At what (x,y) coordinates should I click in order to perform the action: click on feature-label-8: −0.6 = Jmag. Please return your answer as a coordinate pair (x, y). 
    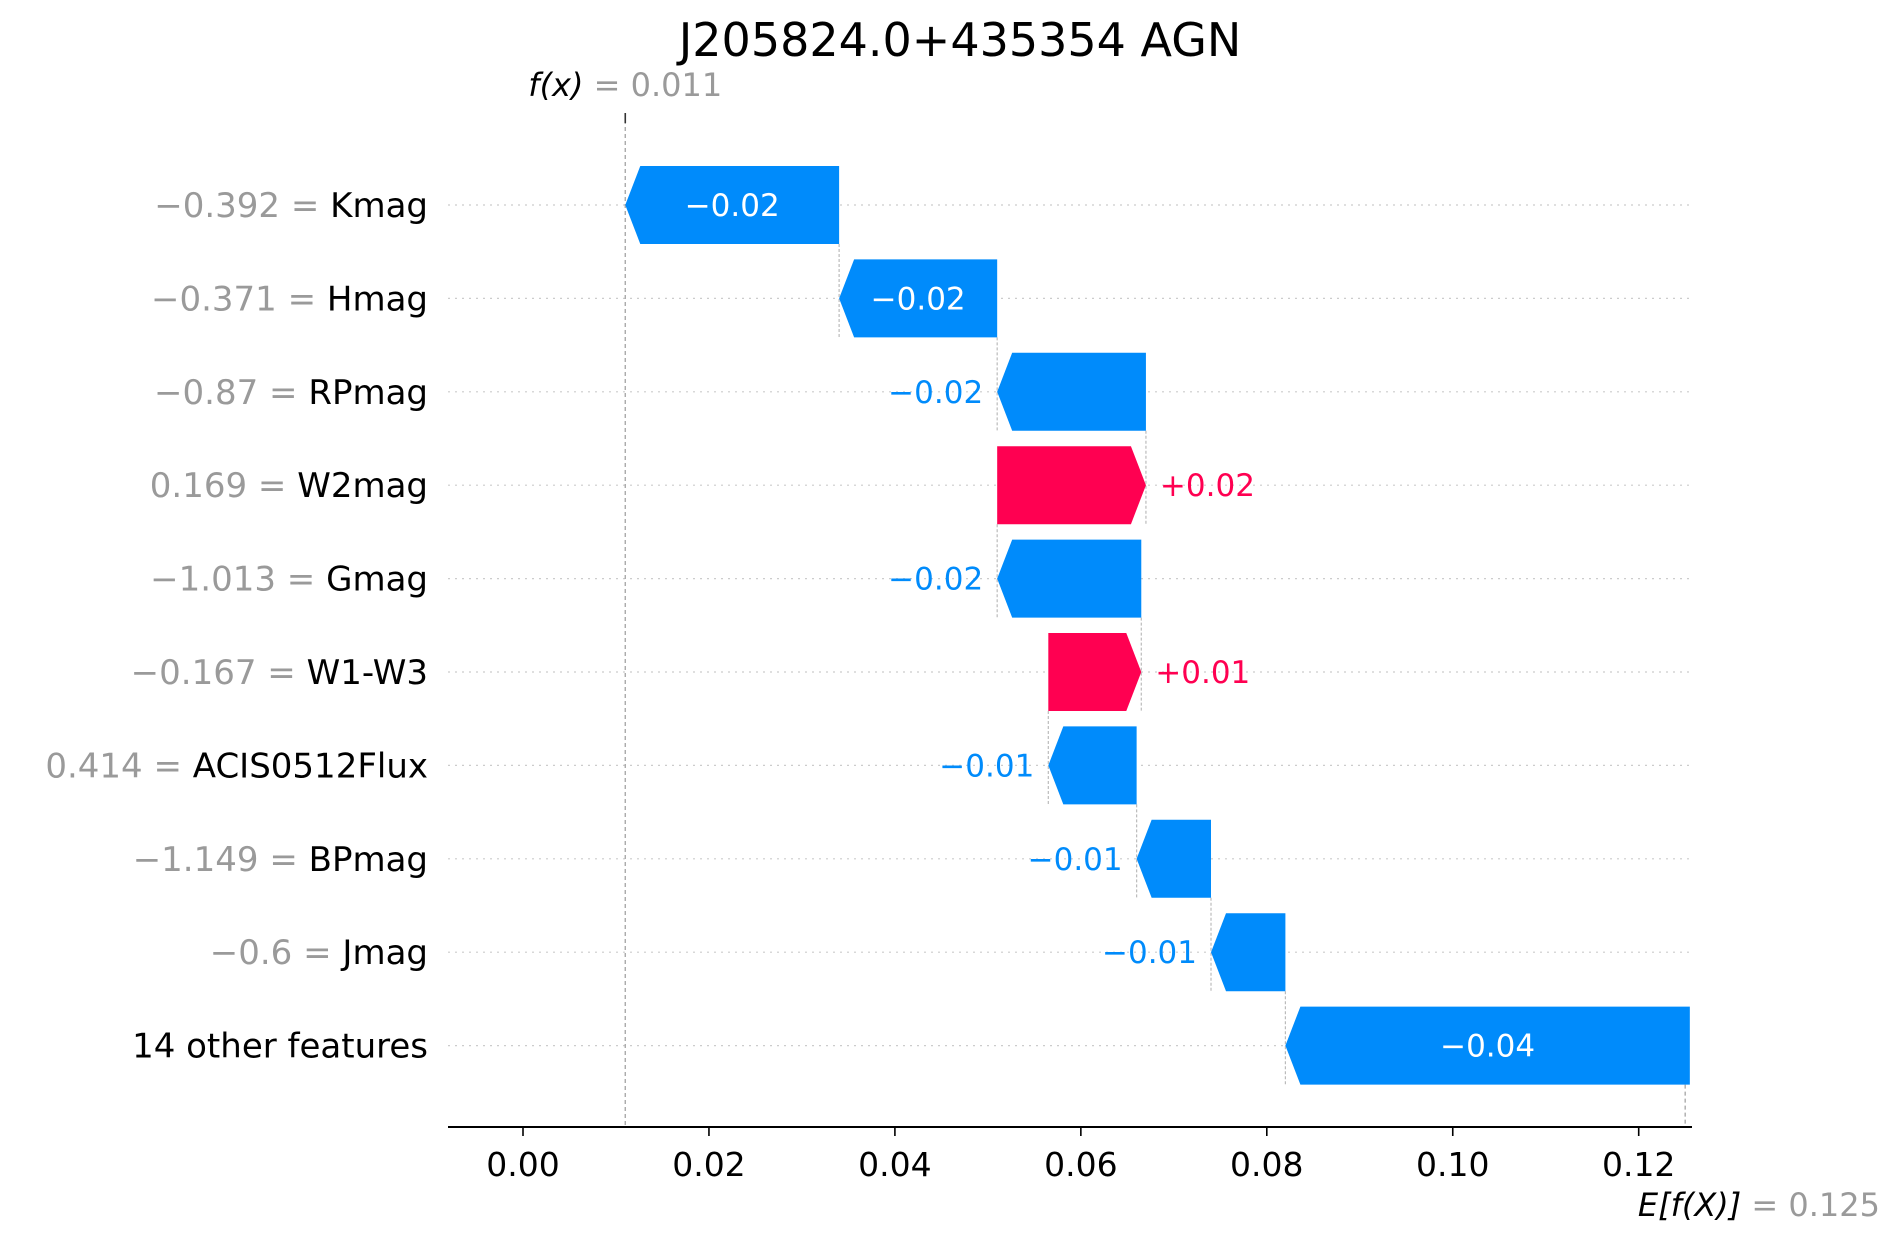
    Looking at the image, I should click on (319, 953).